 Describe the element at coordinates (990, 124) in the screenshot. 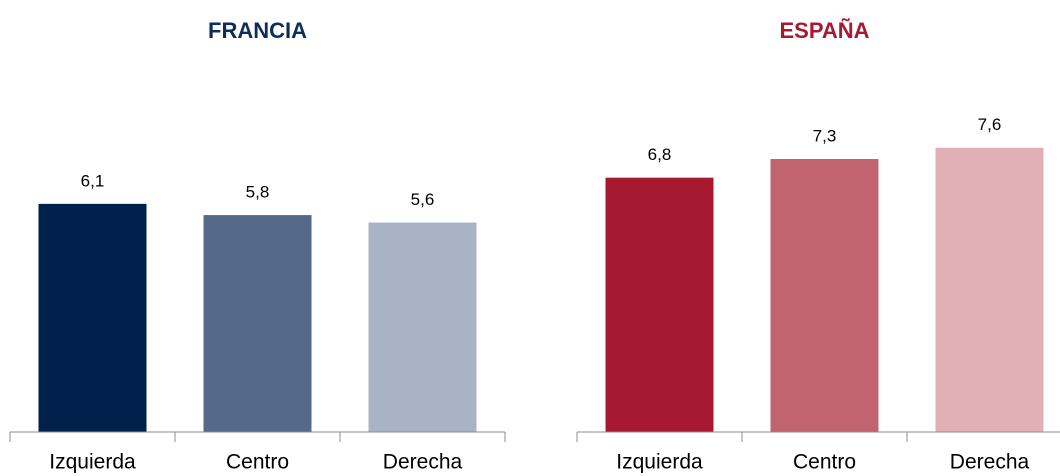

I see `value-label: 7,6` at that location.